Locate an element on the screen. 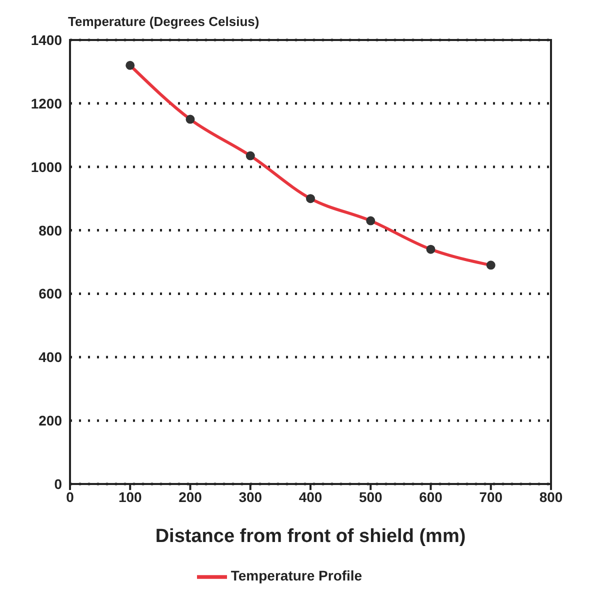 Image resolution: width=589 pixels, height=610 pixels. x-tick-label: 700 is located at coordinates (491, 496).